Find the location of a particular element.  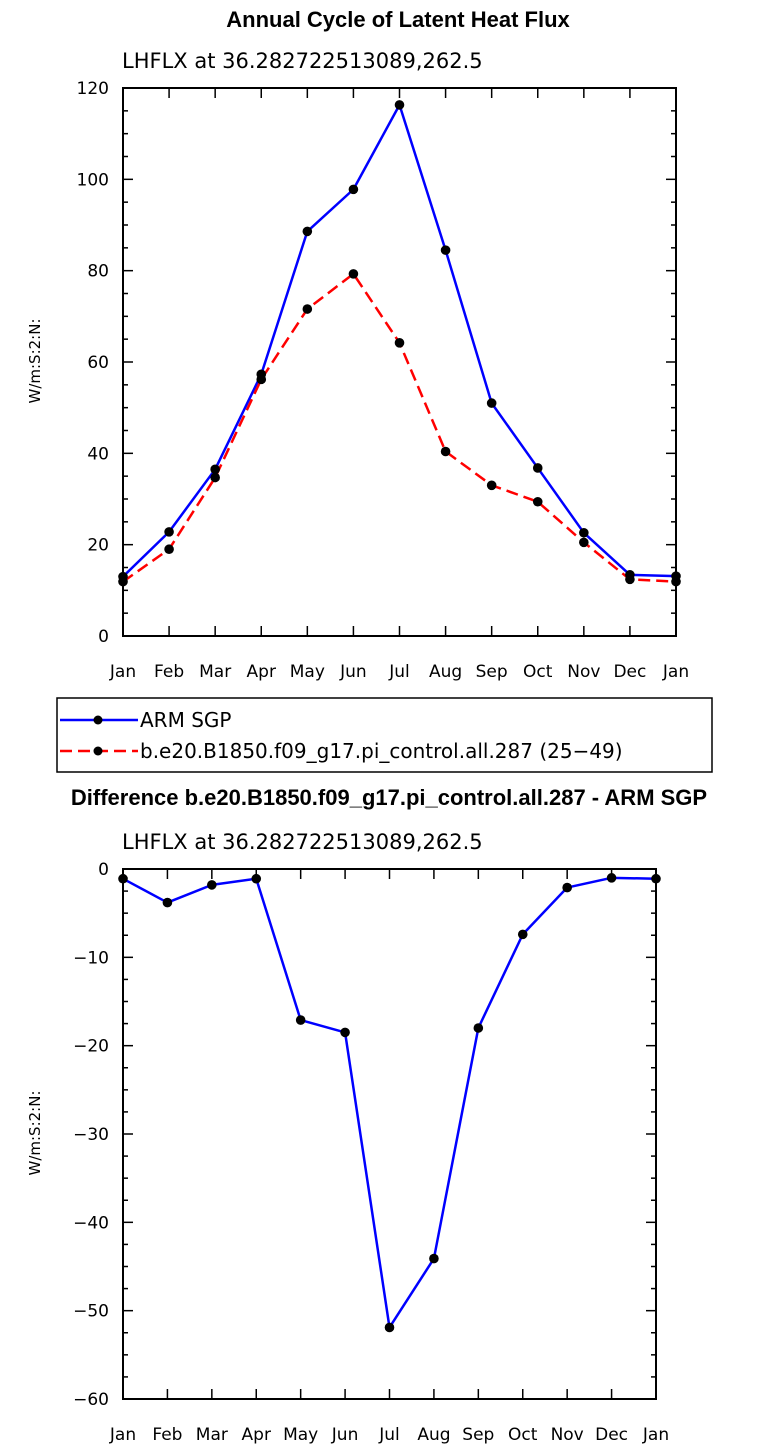

chart2-xtick-label: May is located at coordinates (300, 1435).